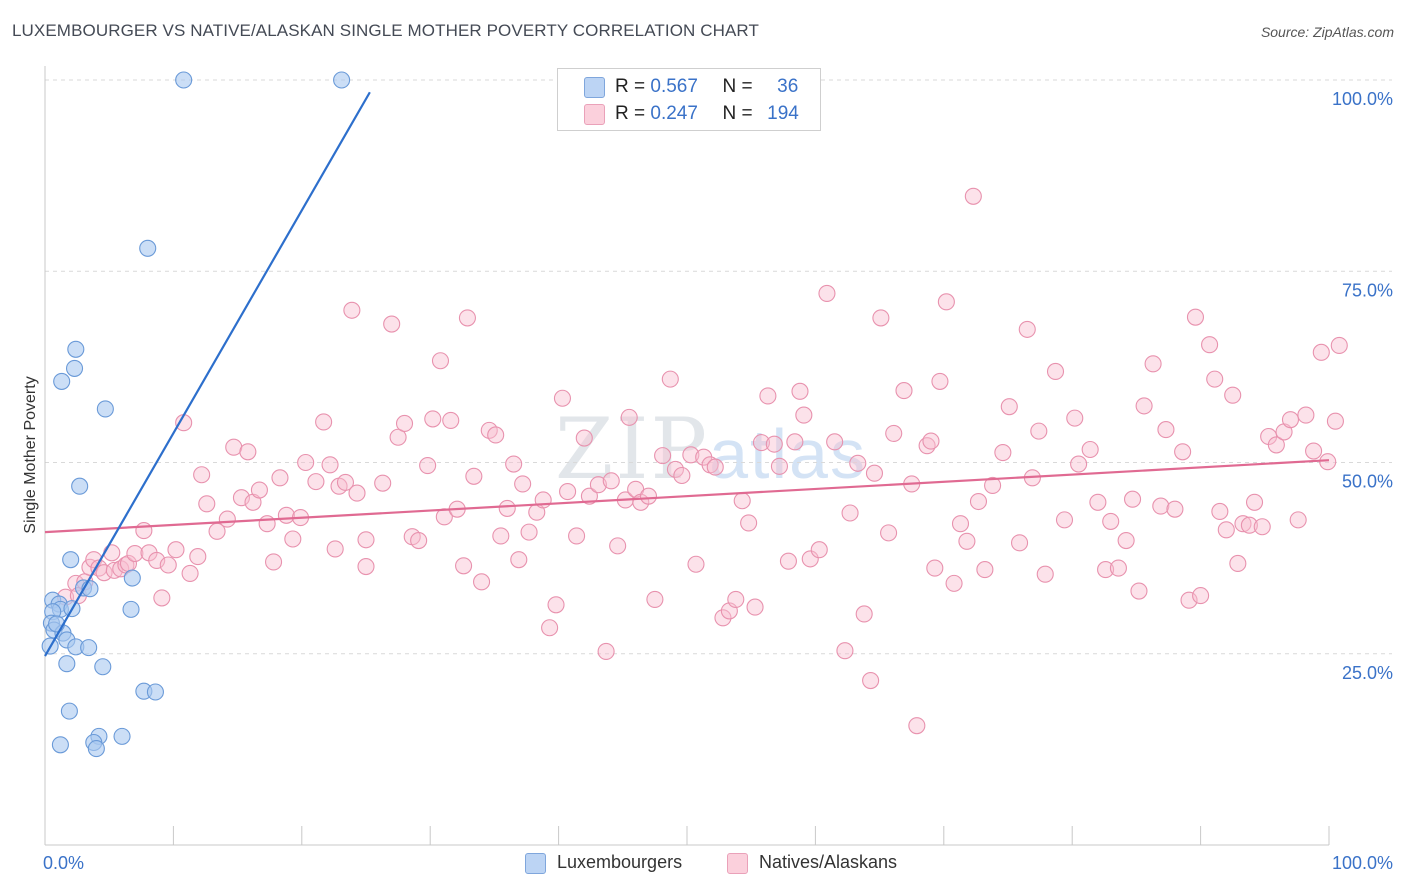 Image resolution: width=1406 pixels, height=892 pixels. What do you see at coordinates (1327, 32) in the screenshot?
I see `source-credit: Source: ZipAtlas.com` at bounding box center [1327, 32].